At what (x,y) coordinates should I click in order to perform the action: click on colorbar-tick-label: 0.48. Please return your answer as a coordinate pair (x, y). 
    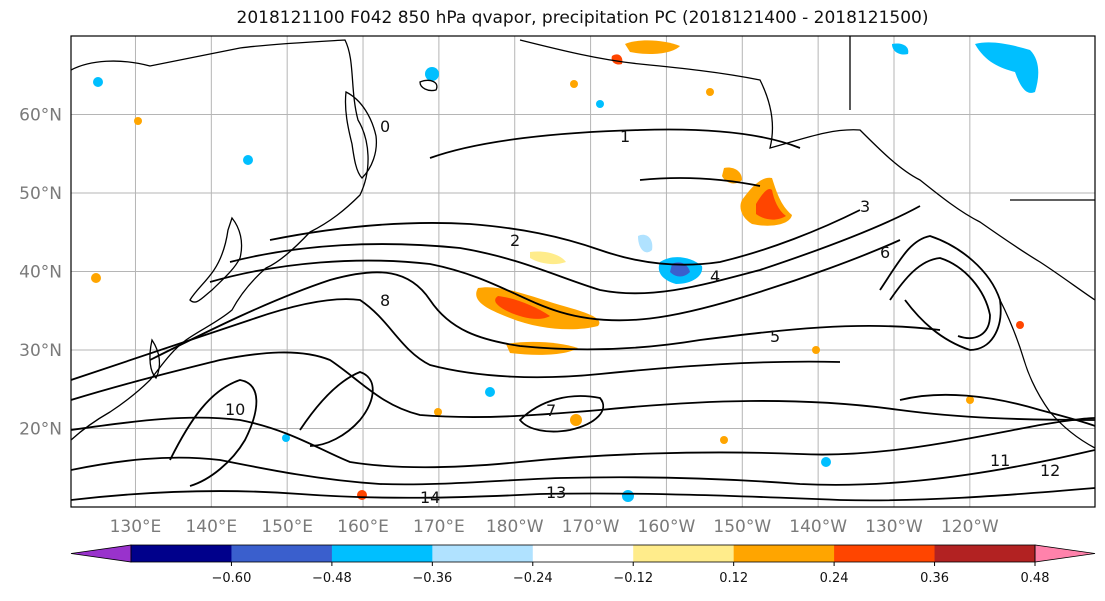
    Looking at the image, I should click on (1035, 578).